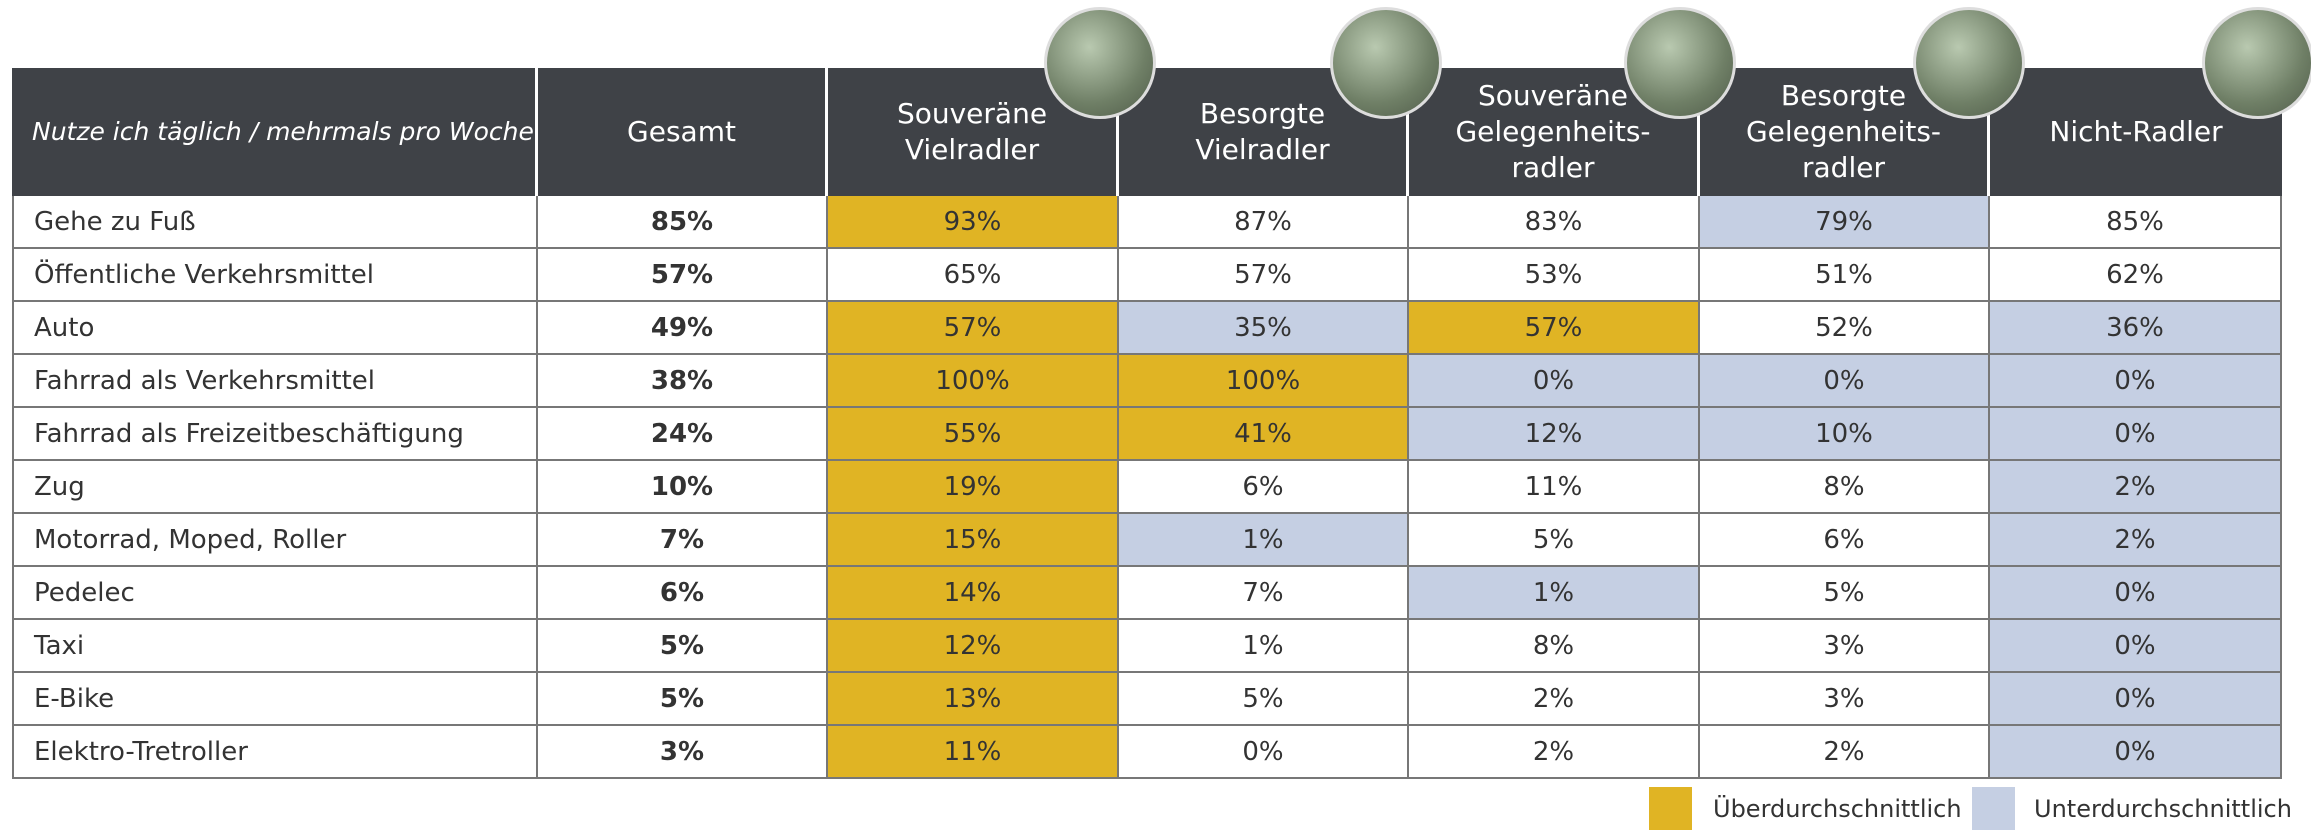 The width and height of the screenshot is (2311, 831). What do you see at coordinates (1554, 275) in the screenshot?
I see `value-cell: 53%` at bounding box center [1554, 275].